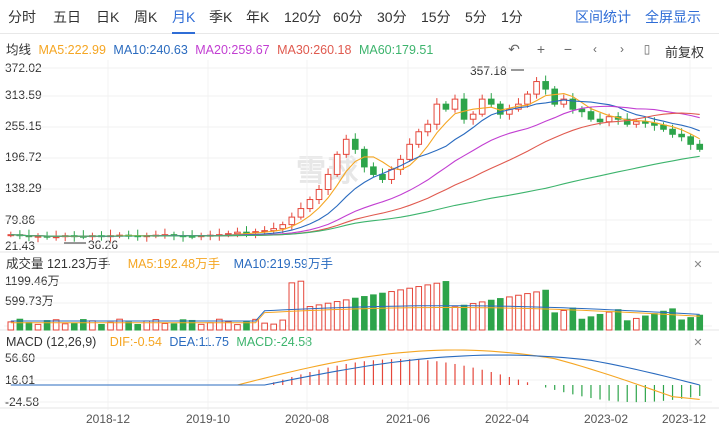 The image size is (719, 432). Describe the element at coordinates (541, 49) in the screenshot. I see `zoom-in-icon: +` at that location.